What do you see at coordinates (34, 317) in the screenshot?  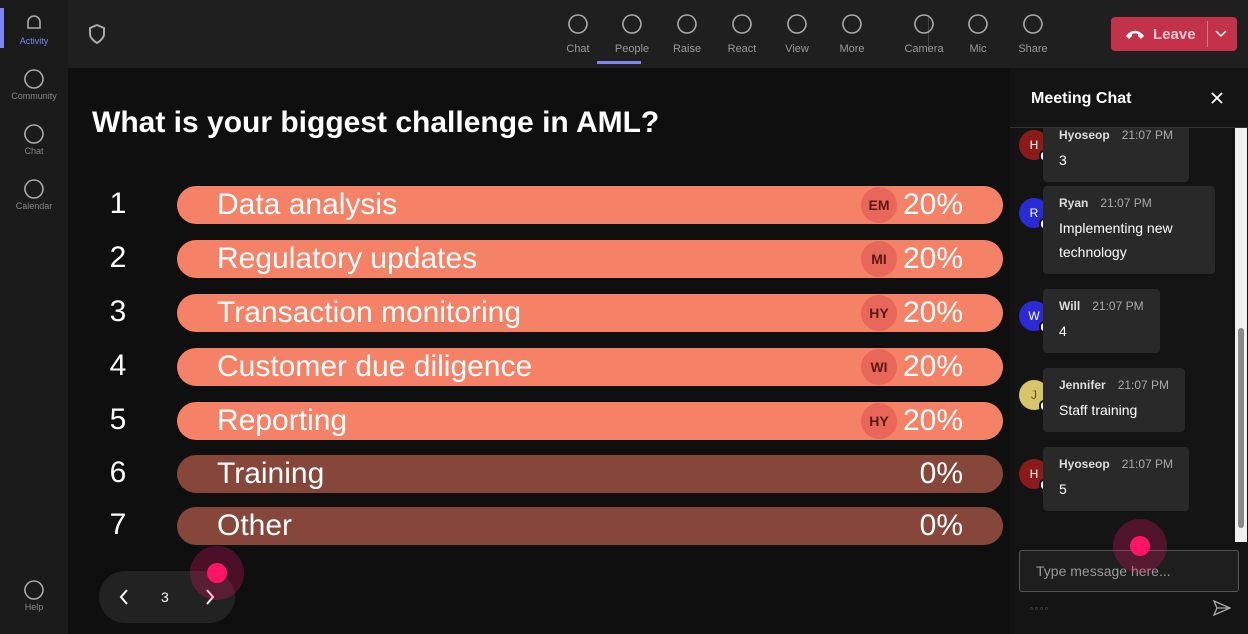 I see `sidebar: Activity Community Chat Calendar Help` at bounding box center [34, 317].